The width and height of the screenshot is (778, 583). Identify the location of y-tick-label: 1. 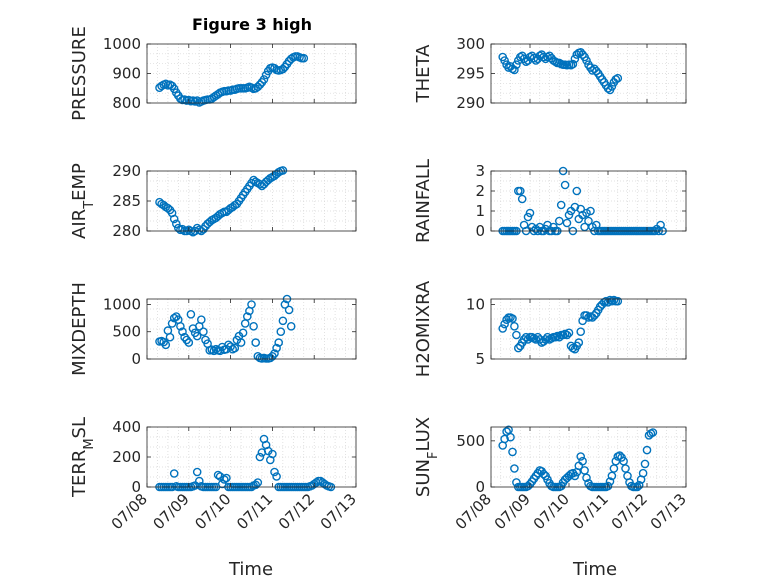
(480, 211).